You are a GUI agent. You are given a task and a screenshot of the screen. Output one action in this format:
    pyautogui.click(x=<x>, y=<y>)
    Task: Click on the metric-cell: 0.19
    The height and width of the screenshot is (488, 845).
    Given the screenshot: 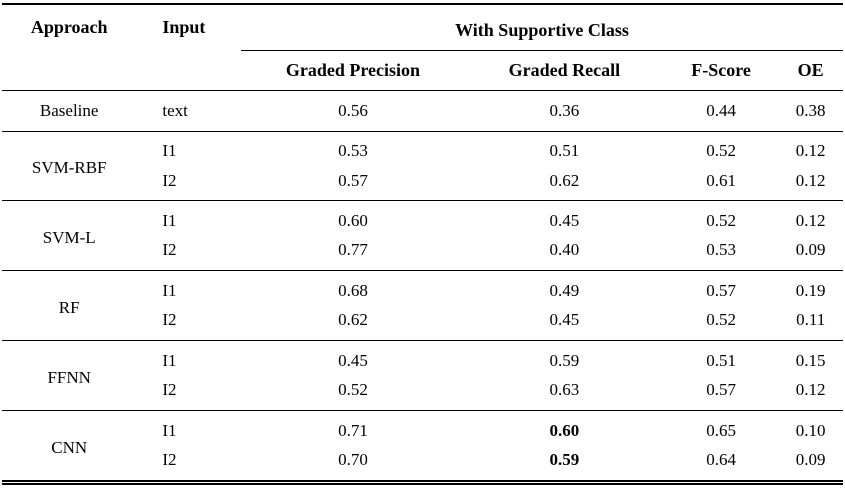 What is the action you would take?
    pyautogui.click(x=810, y=288)
    